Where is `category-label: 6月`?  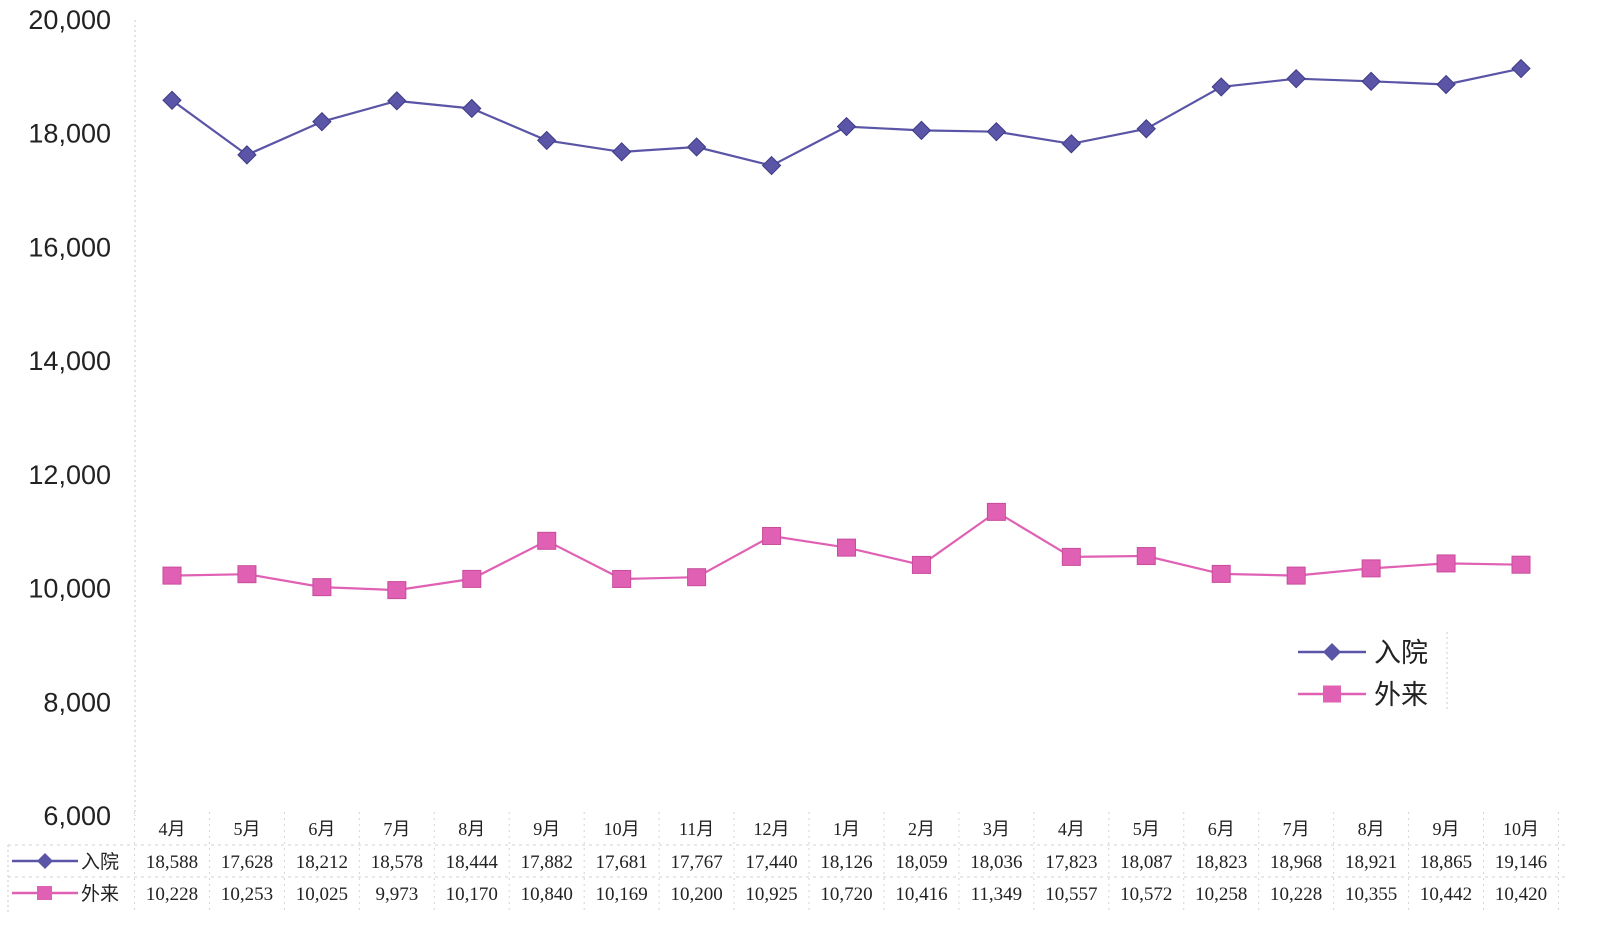 category-label: 6月 is located at coordinates (1221, 829).